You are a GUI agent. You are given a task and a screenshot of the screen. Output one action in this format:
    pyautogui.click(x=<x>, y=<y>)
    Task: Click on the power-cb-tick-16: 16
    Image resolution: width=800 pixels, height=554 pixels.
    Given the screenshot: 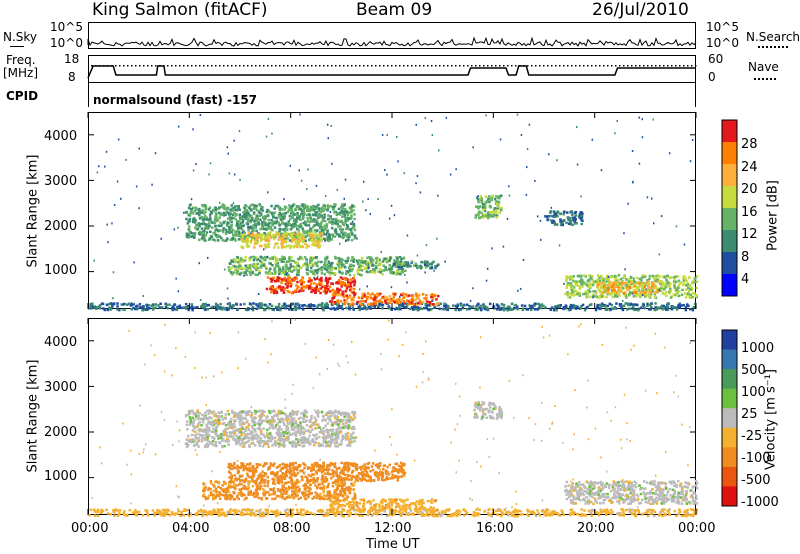 What is the action you would take?
    pyautogui.click(x=749, y=212)
    